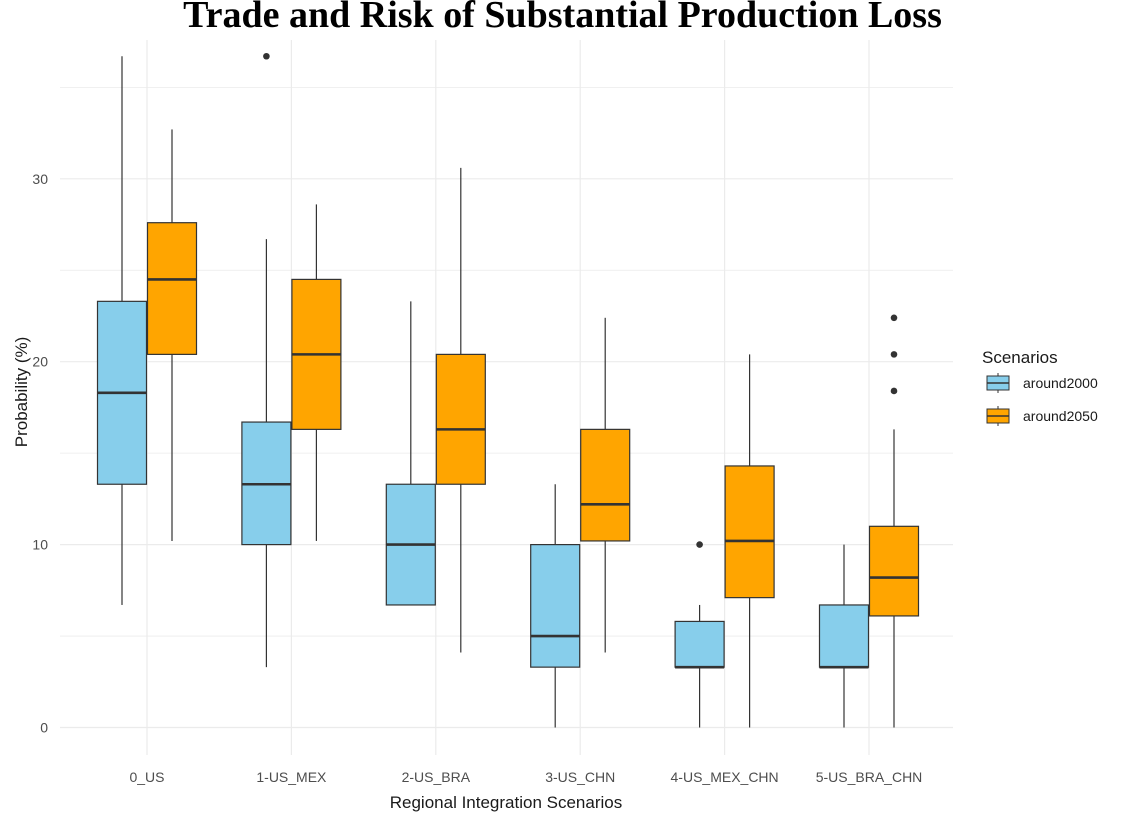  What do you see at coordinates (506, 802) in the screenshot?
I see `x-axis-title: Regional Integration Scenarios` at bounding box center [506, 802].